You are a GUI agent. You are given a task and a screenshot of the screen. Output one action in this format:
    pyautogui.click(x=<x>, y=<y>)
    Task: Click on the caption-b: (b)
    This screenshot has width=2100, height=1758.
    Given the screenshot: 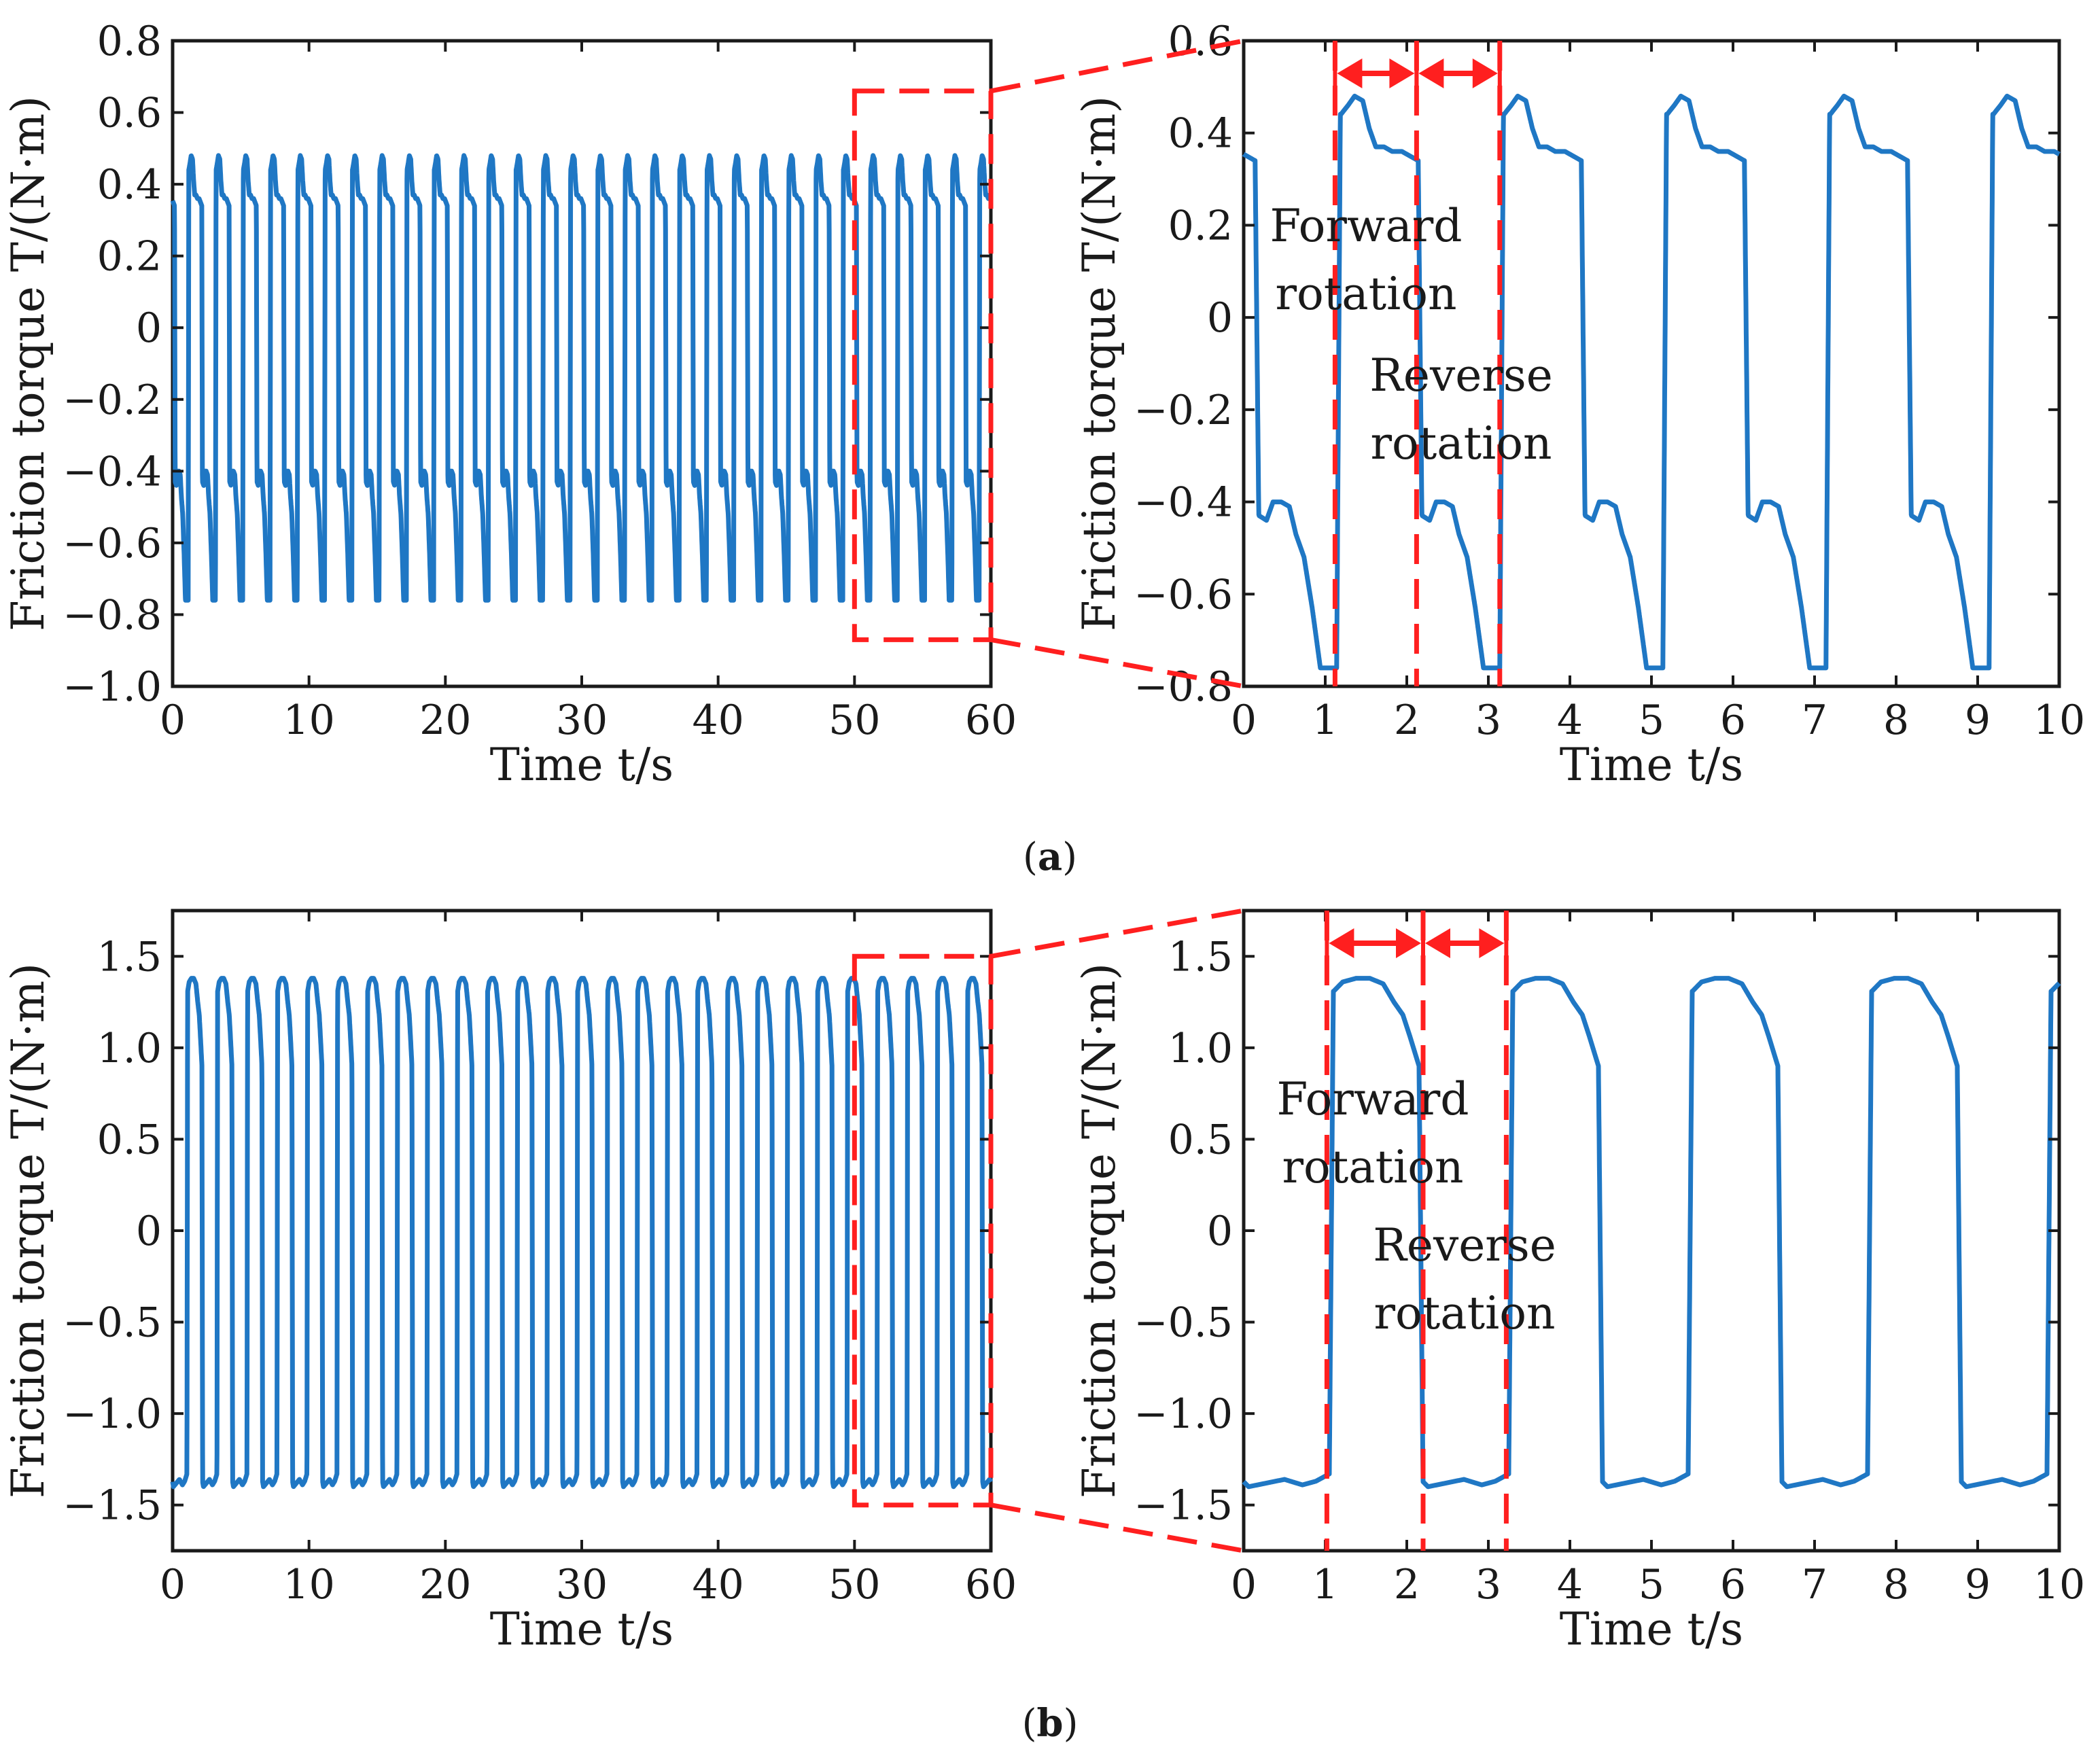 What is the action you would take?
    pyautogui.click(x=1051, y=1723)
    